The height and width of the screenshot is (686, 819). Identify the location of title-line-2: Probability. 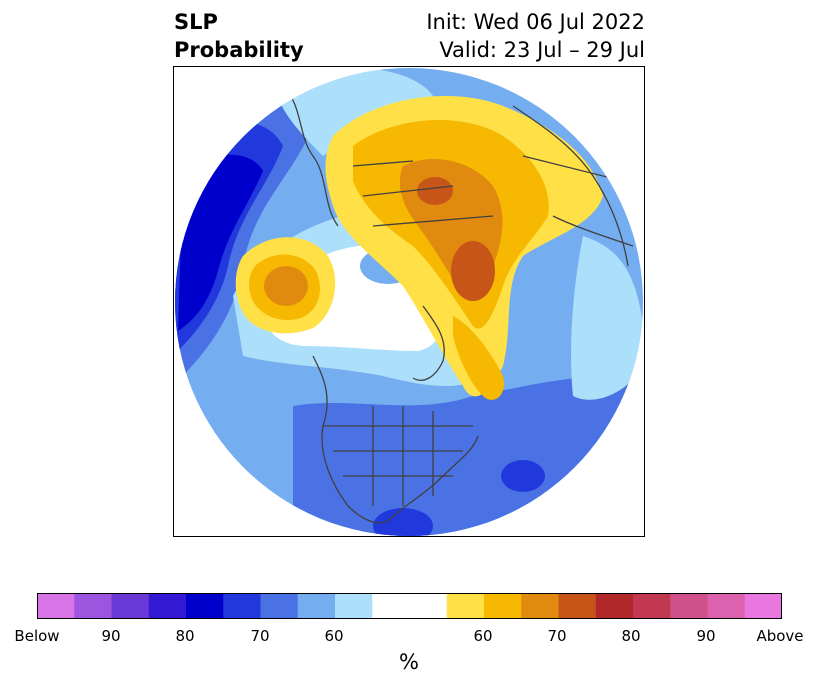
(239, 50).